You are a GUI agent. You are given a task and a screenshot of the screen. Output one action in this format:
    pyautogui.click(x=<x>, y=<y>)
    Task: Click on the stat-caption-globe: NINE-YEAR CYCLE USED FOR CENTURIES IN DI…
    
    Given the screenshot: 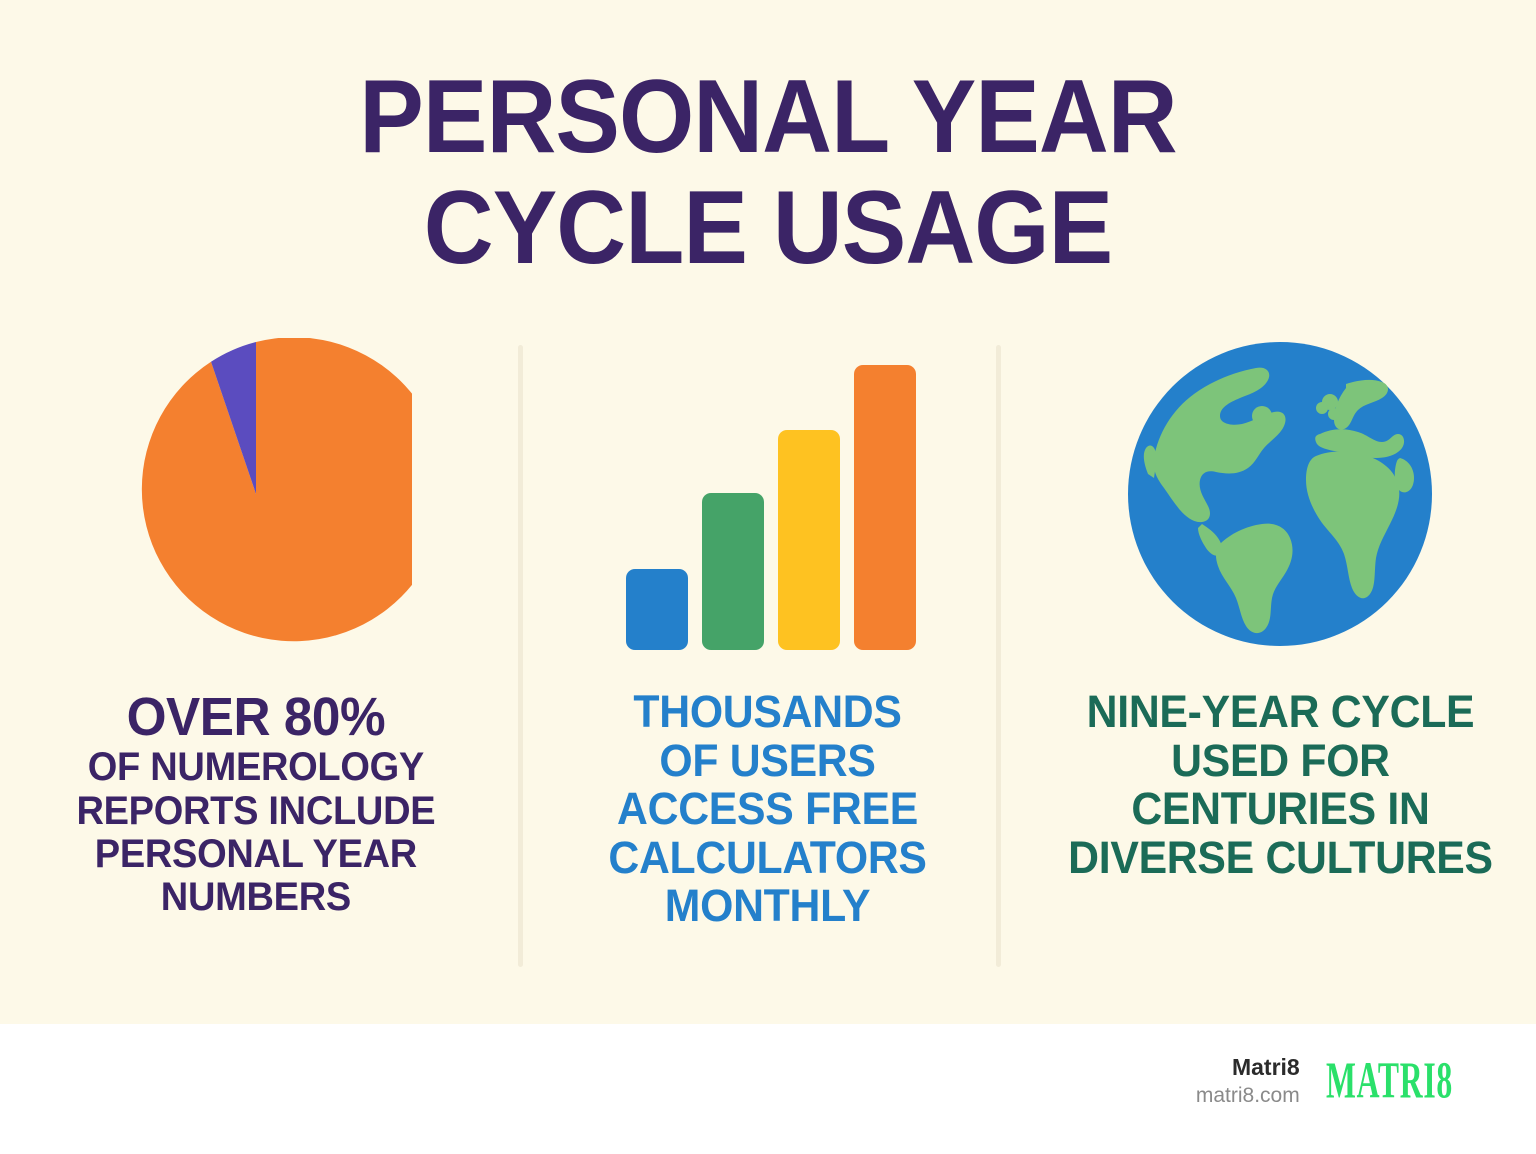 What is the action you would take?
    pyautogui.click(x=1280, y=784)
    